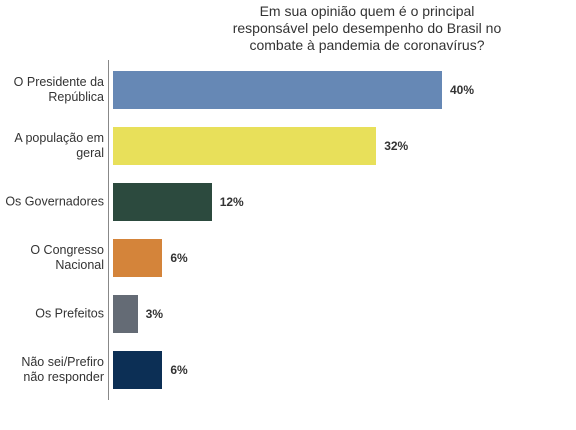 Image resolution: width=576 pixels, height=430 pixels. What do you see at coordinates (62, 369) in the screenshot?
I see `category-label: Não sei/Prefiro não responder` at bounding box center [62, 369].